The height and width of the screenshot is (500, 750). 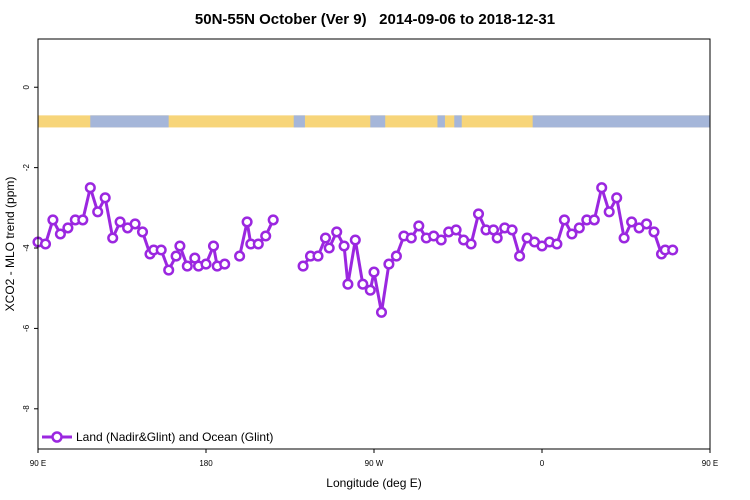 I want to click on y-tick-label: -4, so click(x=26, y=248).